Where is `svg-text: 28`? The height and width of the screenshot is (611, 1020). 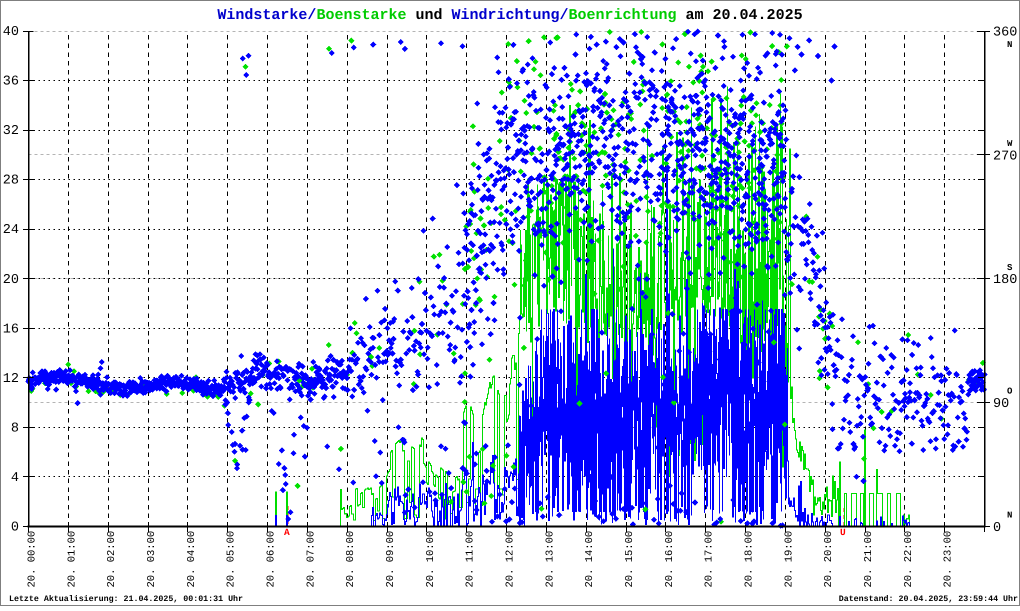 svg-text: 28 is located at coordinates (11, 181).